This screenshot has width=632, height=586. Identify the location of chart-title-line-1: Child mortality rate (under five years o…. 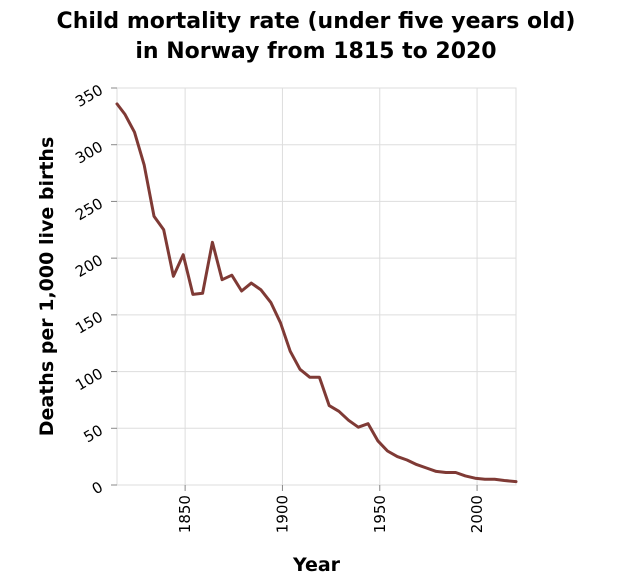
(316, 21).